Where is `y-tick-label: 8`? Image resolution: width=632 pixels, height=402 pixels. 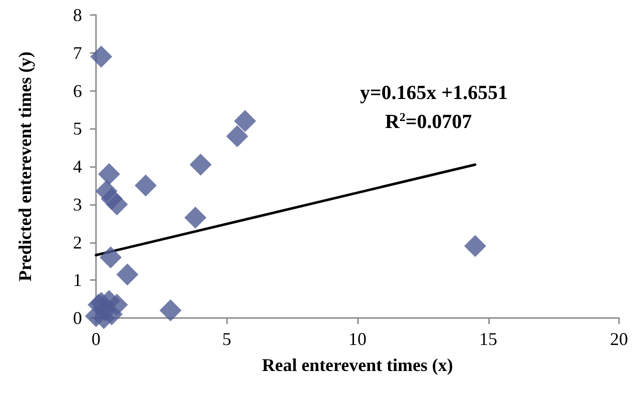
y-tick-label: 8 is located at coordinates (77, 15).